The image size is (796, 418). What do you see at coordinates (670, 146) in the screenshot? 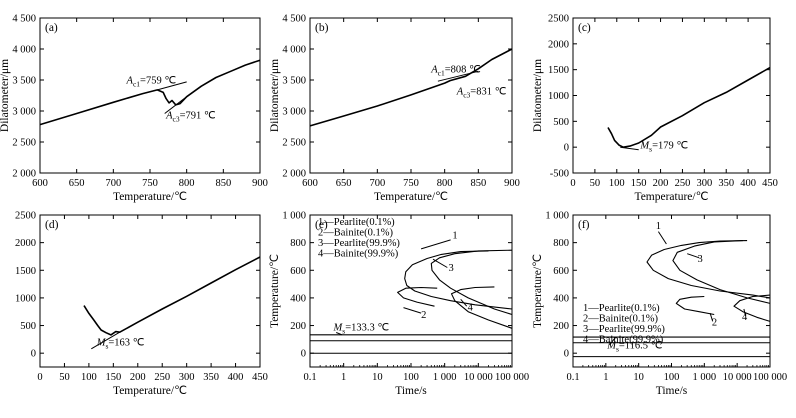
I see `annotation-value: =179 ℃` at bounding box center [670, 146].